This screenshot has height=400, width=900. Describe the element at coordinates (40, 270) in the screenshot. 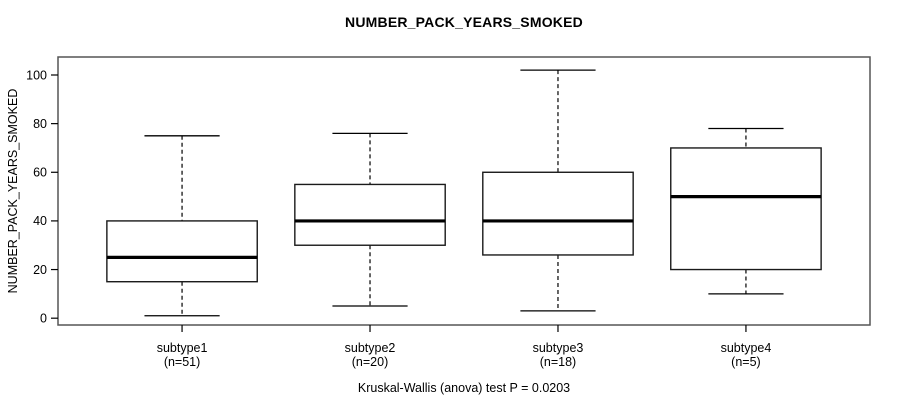

I see `y-tick-label: 20` at that location.